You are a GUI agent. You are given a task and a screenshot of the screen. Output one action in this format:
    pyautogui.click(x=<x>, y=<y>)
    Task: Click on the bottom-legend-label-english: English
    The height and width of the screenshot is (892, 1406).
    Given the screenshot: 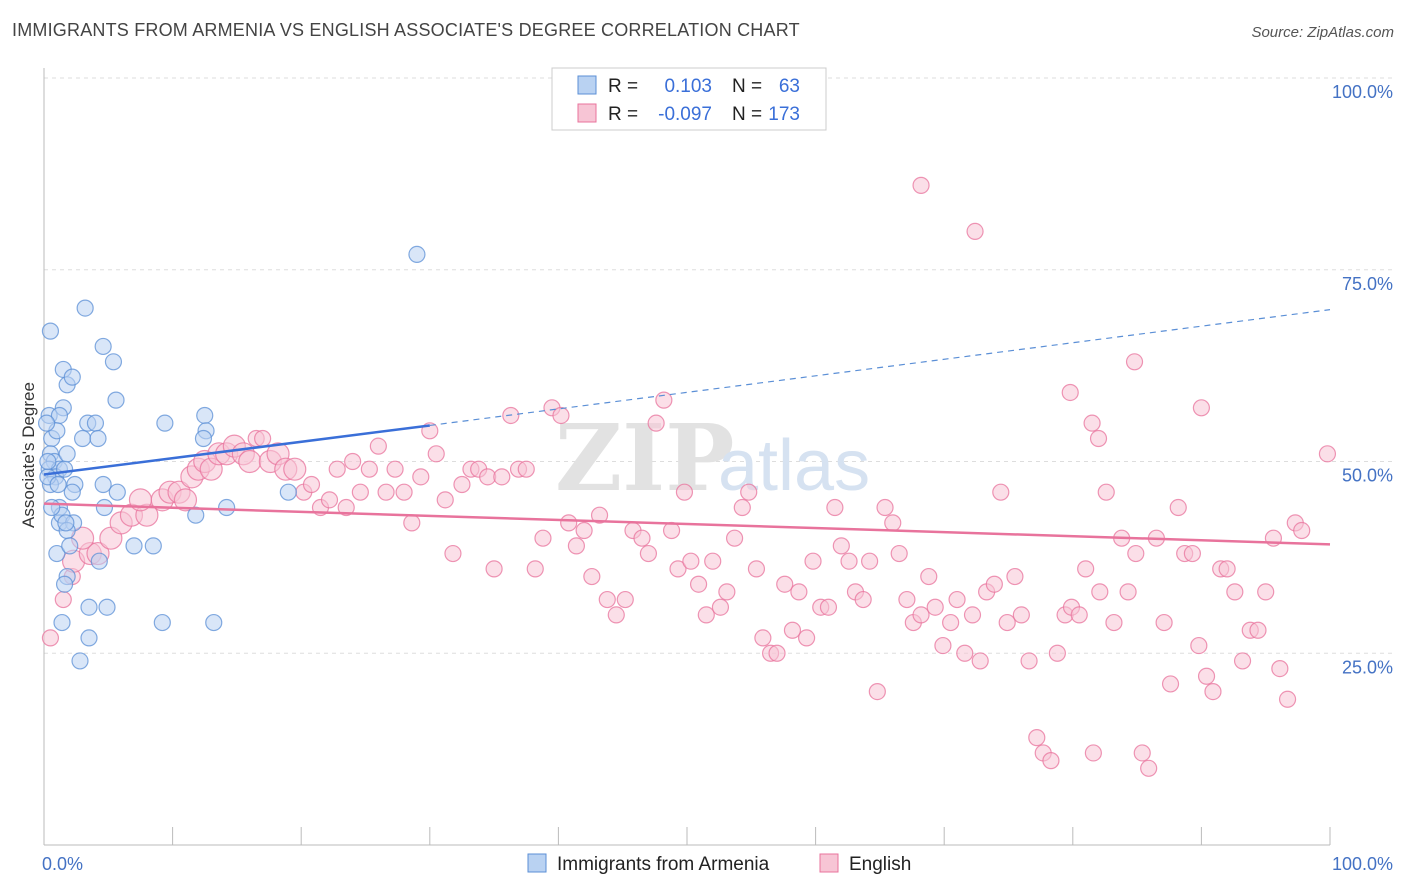 What is the action you would take?
    pyautogui.click(x=880, y=864)
    